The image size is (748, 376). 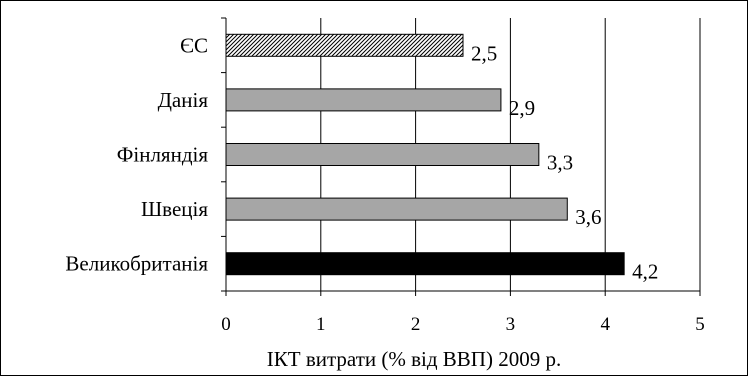 I want to click on x-tick-label-5: 5, so click(x=700, y=324).